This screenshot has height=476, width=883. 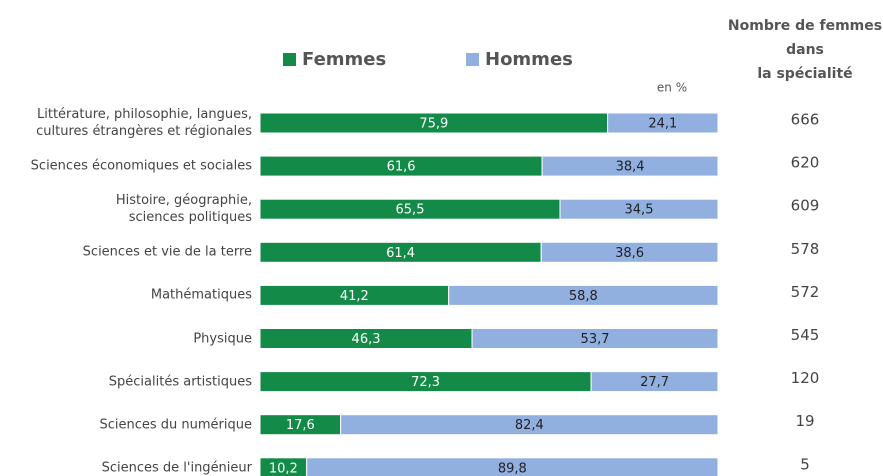 I want to click on category-label: Spécialités artistiques, so click(x=180, y=382).